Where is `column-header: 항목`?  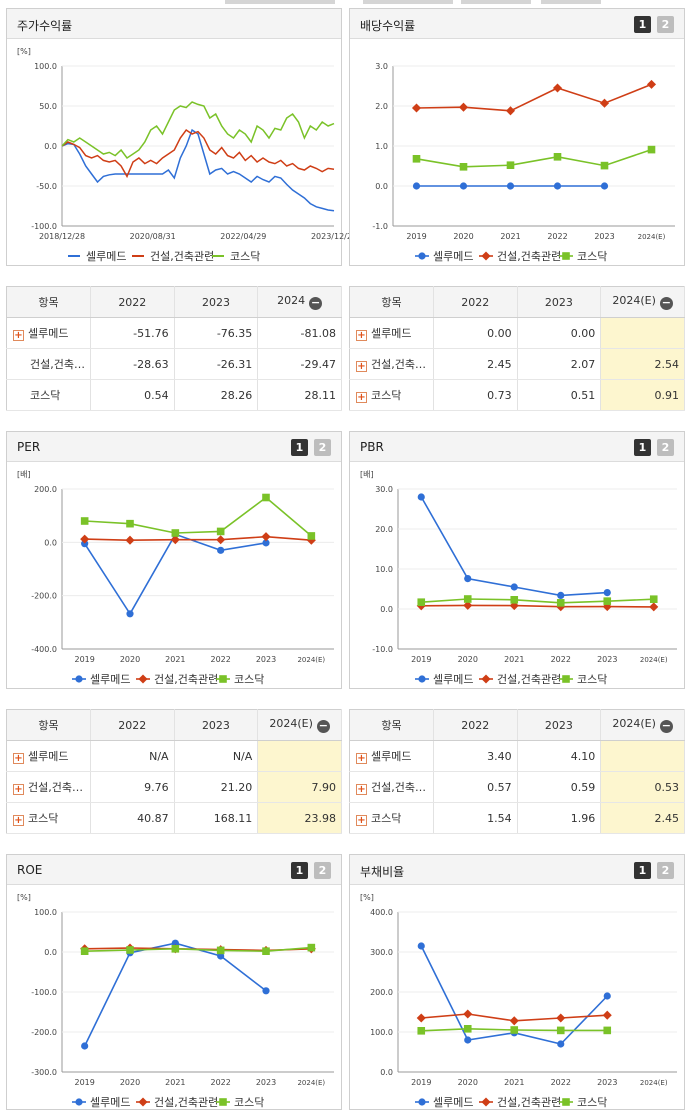
column-header: 항목 is located at coordinates (48, 725).